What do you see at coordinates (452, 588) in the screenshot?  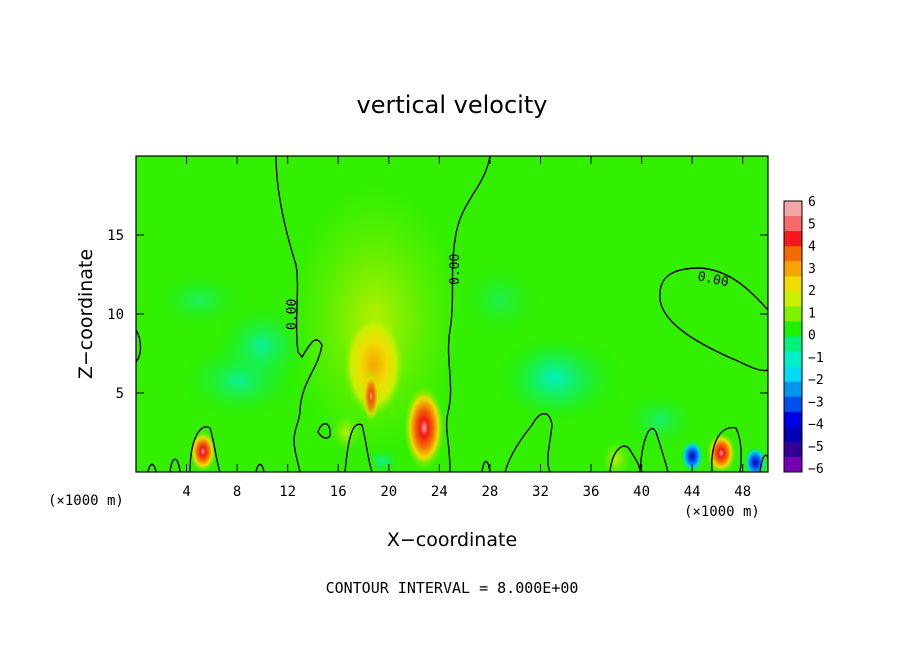 I see `contour-interval-note: CONTOUR INTERVAL = 8.000E+00` at bounding box center [452, 588].